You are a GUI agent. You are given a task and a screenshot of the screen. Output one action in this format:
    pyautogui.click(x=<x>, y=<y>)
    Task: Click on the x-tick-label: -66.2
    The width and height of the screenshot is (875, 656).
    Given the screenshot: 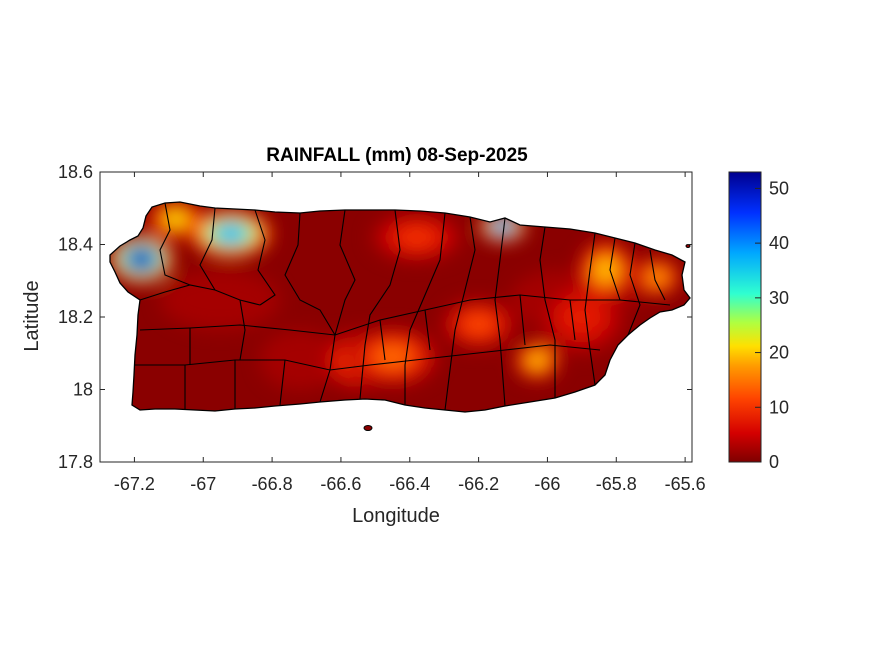 What is the action you would take?
    pyautogui.click(x=478, y=484)
    